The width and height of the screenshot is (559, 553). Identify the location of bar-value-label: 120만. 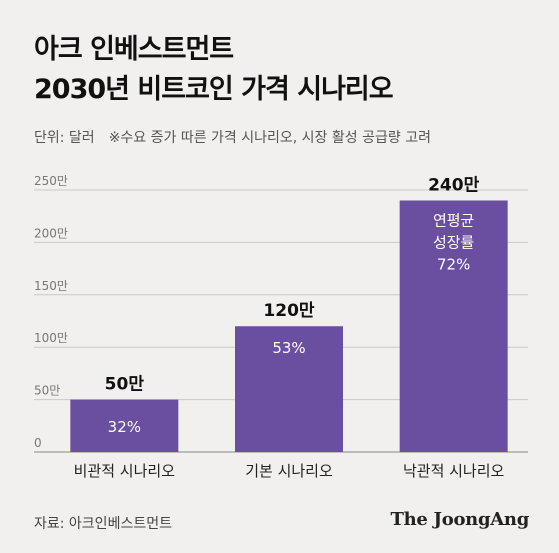
(288, 311).